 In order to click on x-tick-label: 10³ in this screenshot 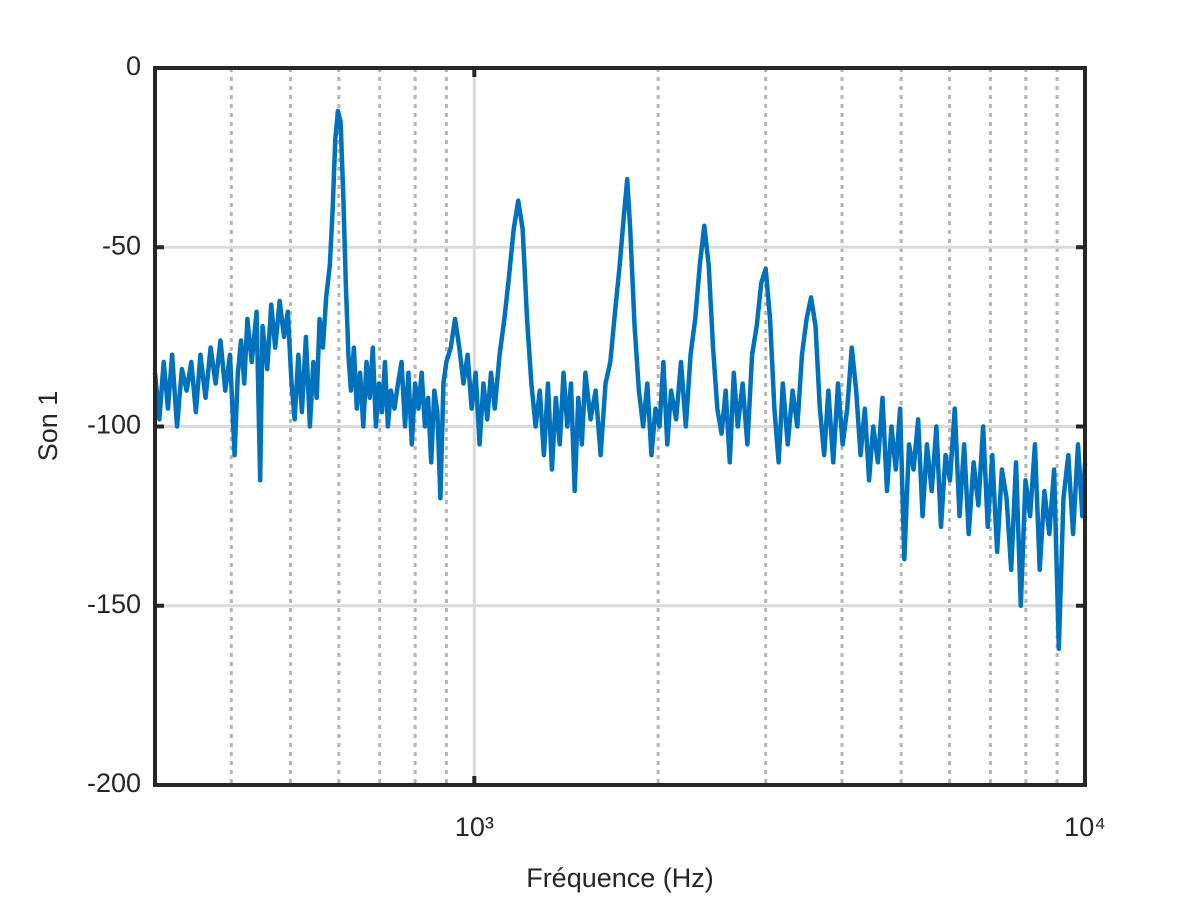, I will do `click(474, 827)`.